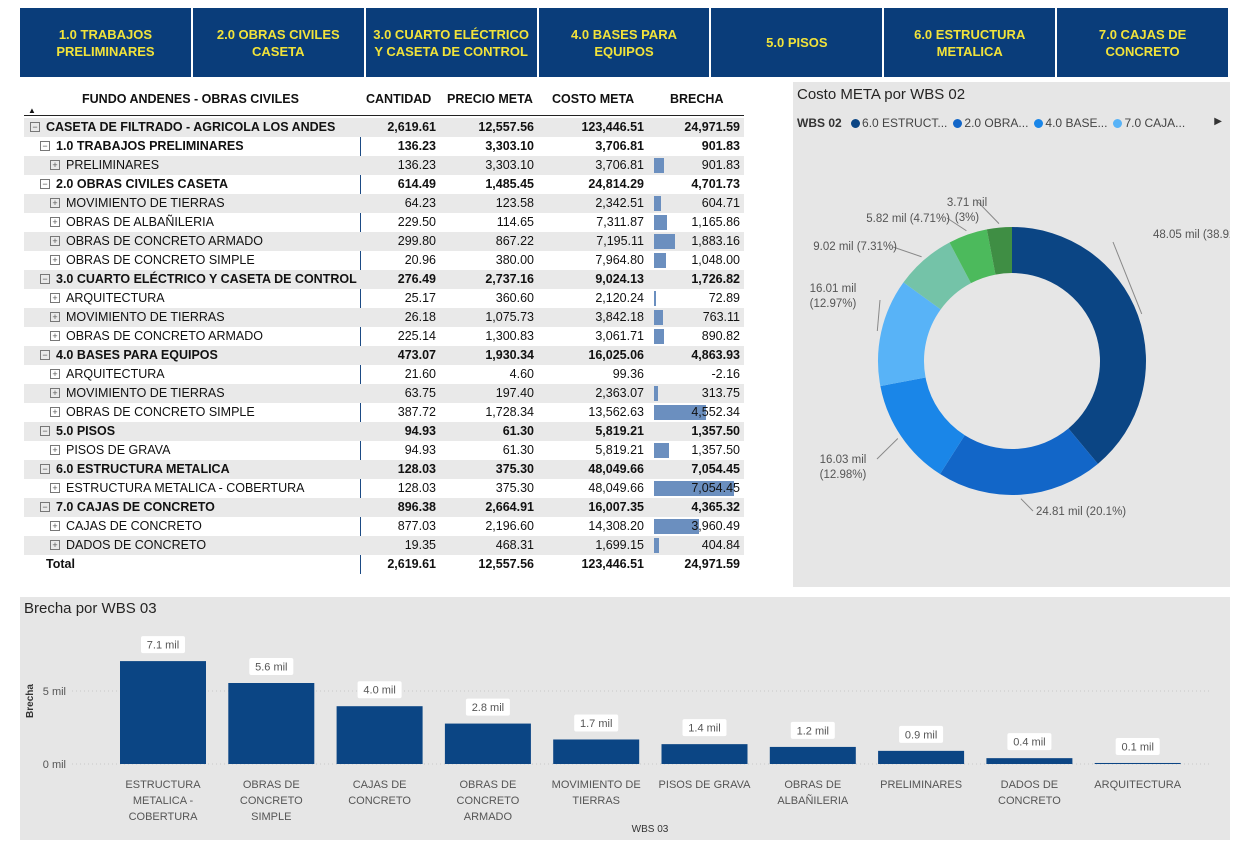 The width and height of the screenshot is (1254, 846). I want to click on row-label: ESTRUCTURA METALICA - COBERTURA, so click(185, 488).